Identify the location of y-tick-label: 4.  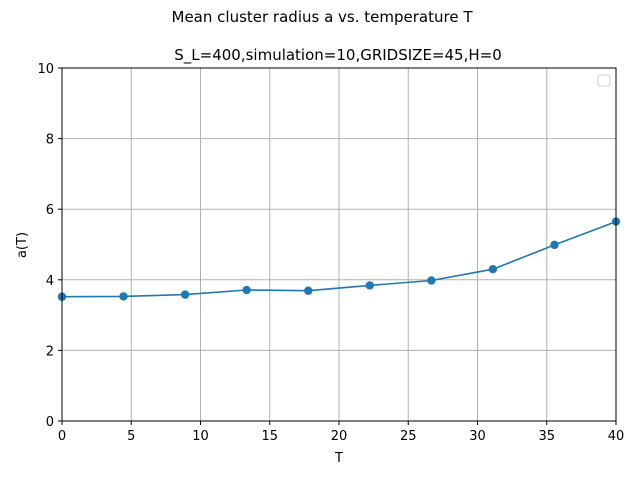
(50, 281).